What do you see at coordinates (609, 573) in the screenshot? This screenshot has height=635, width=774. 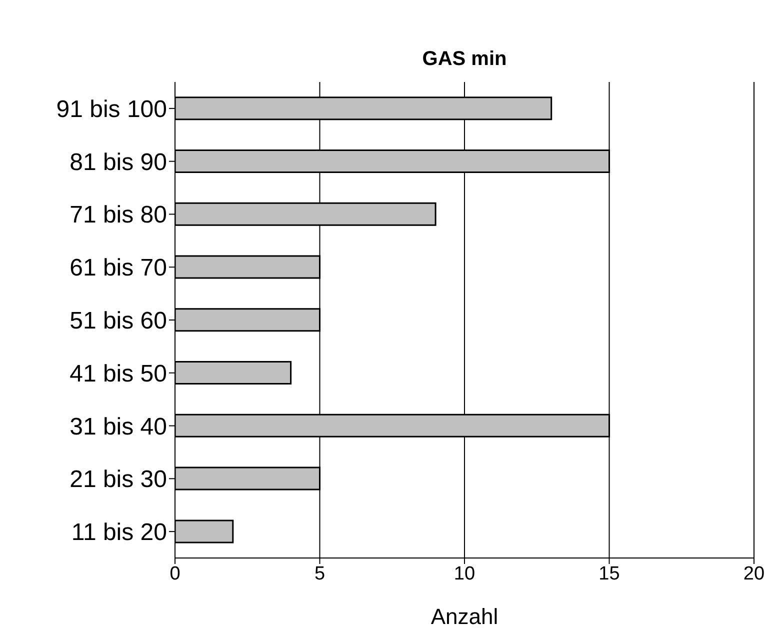 I see `x-tick-label: 15` at bounding box center [609, 573].